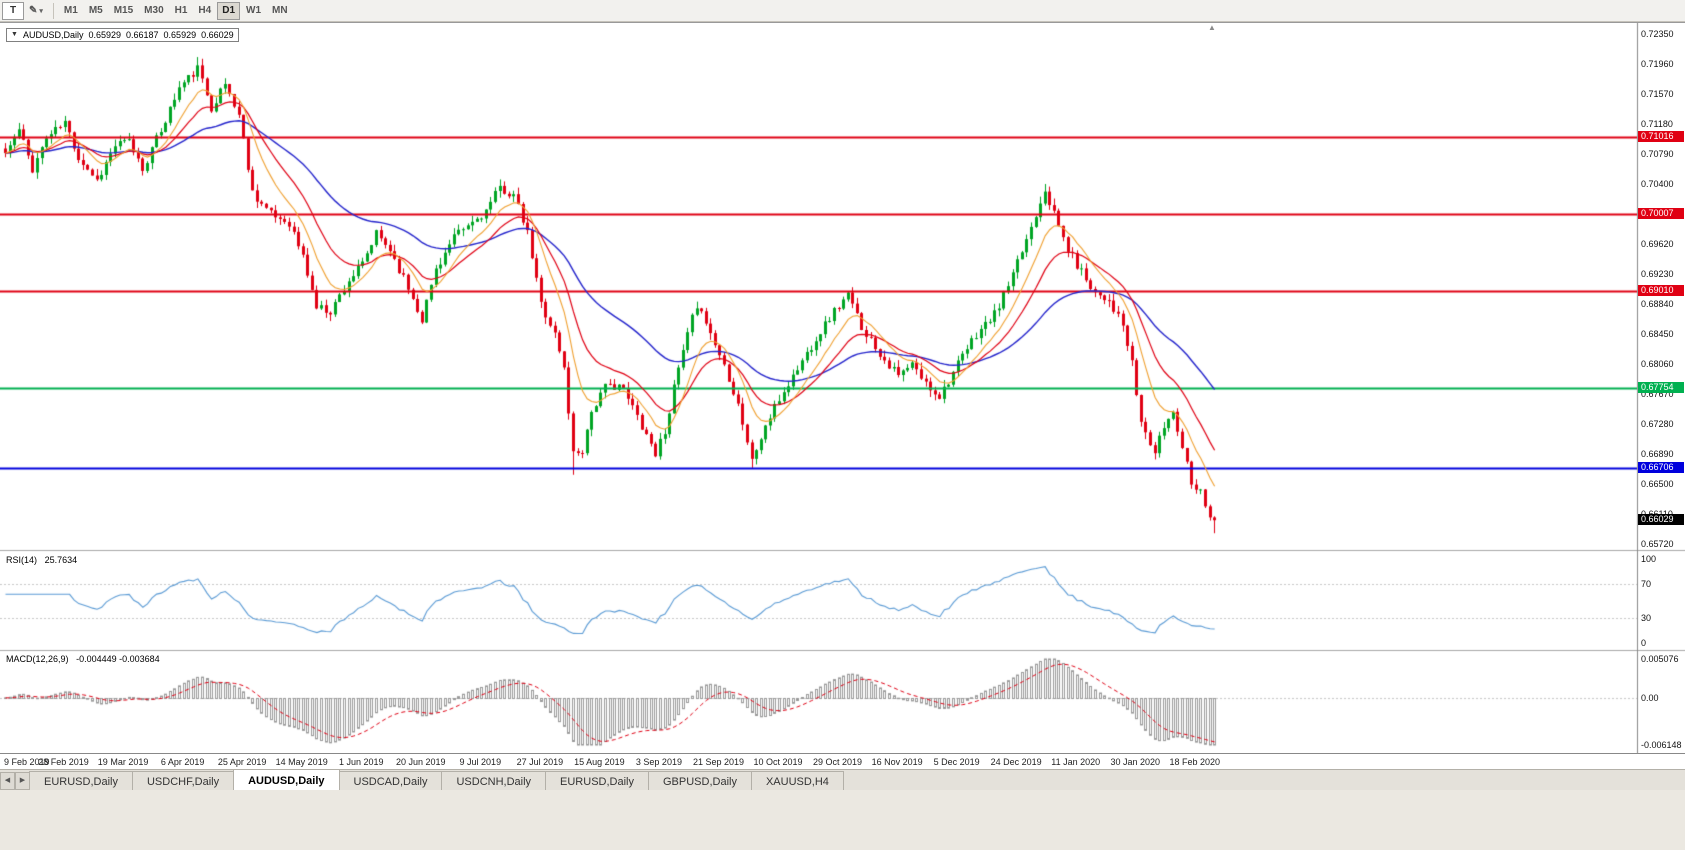  Describe the element at coordinates (280, 11) in the screenshot. I see `timeframe-button-mn: MN` at that location.